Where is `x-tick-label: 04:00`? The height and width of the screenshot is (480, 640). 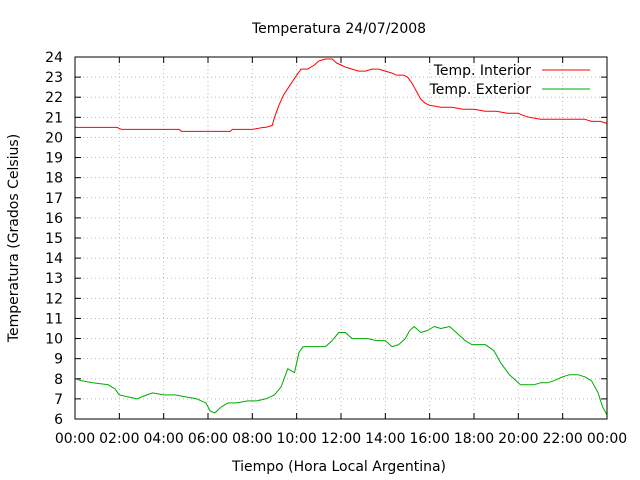
x-tick-label: 04:00 is located at coordinates (163, 439).